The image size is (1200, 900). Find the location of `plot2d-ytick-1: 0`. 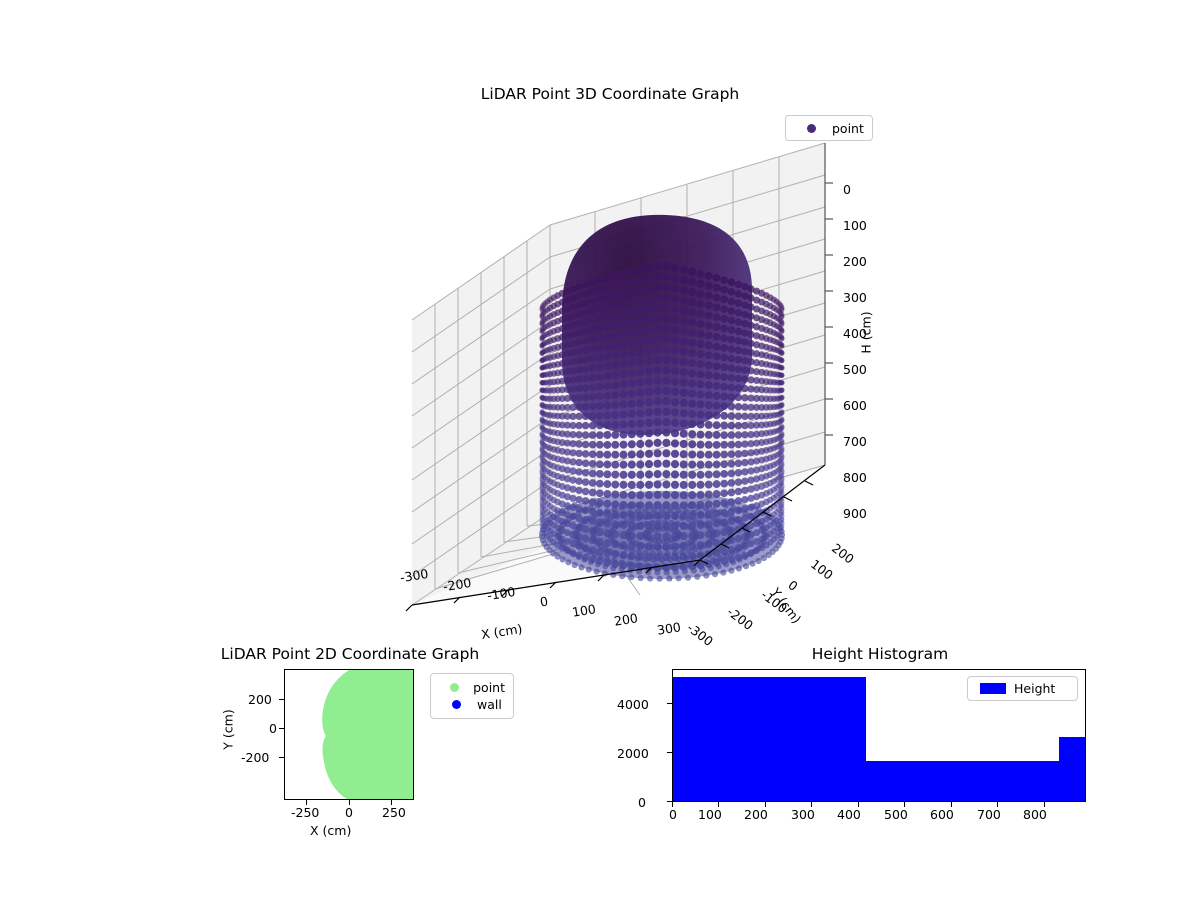

plot2d-ytick-1: 0 is located at coordinates (273, 728).